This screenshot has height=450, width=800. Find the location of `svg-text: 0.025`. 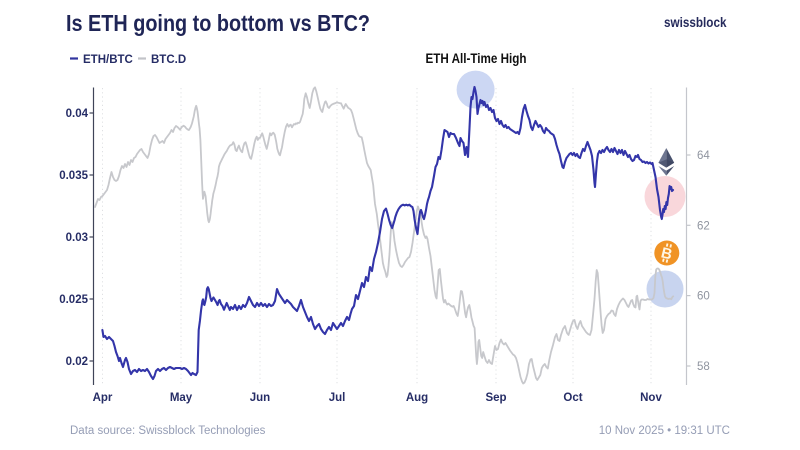

svg-text: 0.025 is located at coordinates (73, 300).